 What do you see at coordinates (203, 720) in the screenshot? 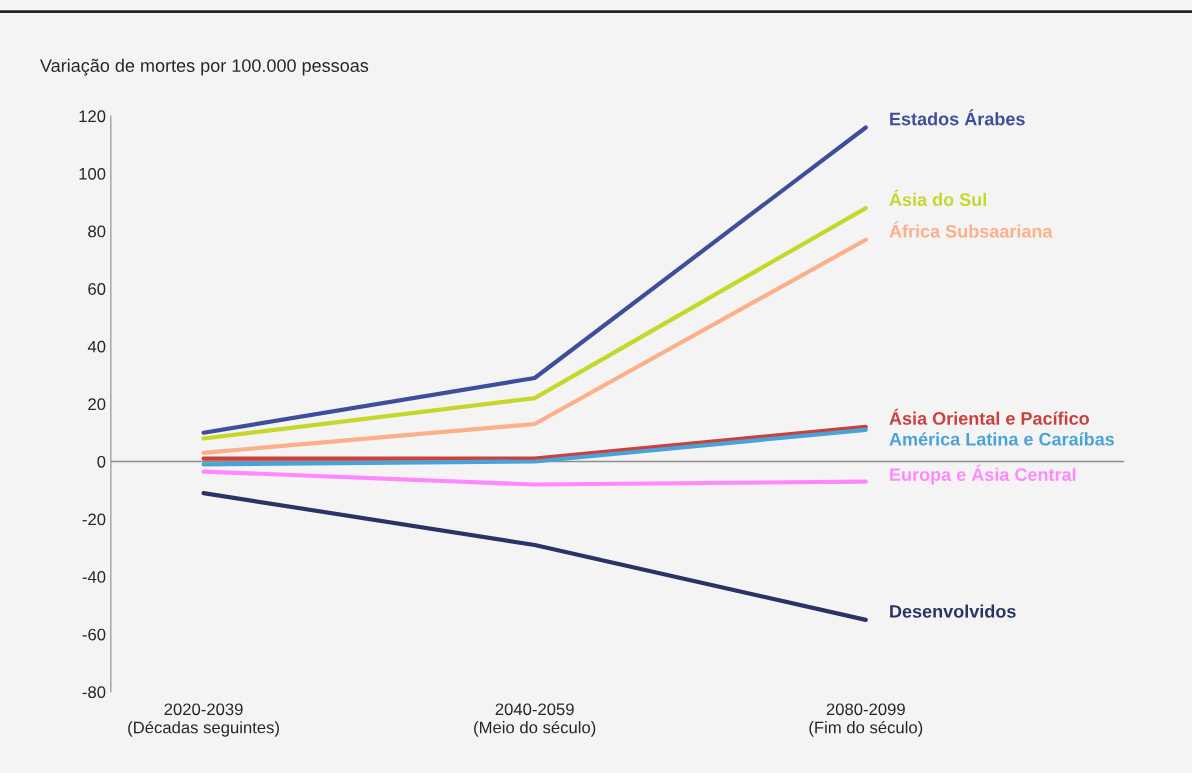
I see `x-tick-label: 2020-2039 (Décadas seguintes)` at bounding box center [203, 720].